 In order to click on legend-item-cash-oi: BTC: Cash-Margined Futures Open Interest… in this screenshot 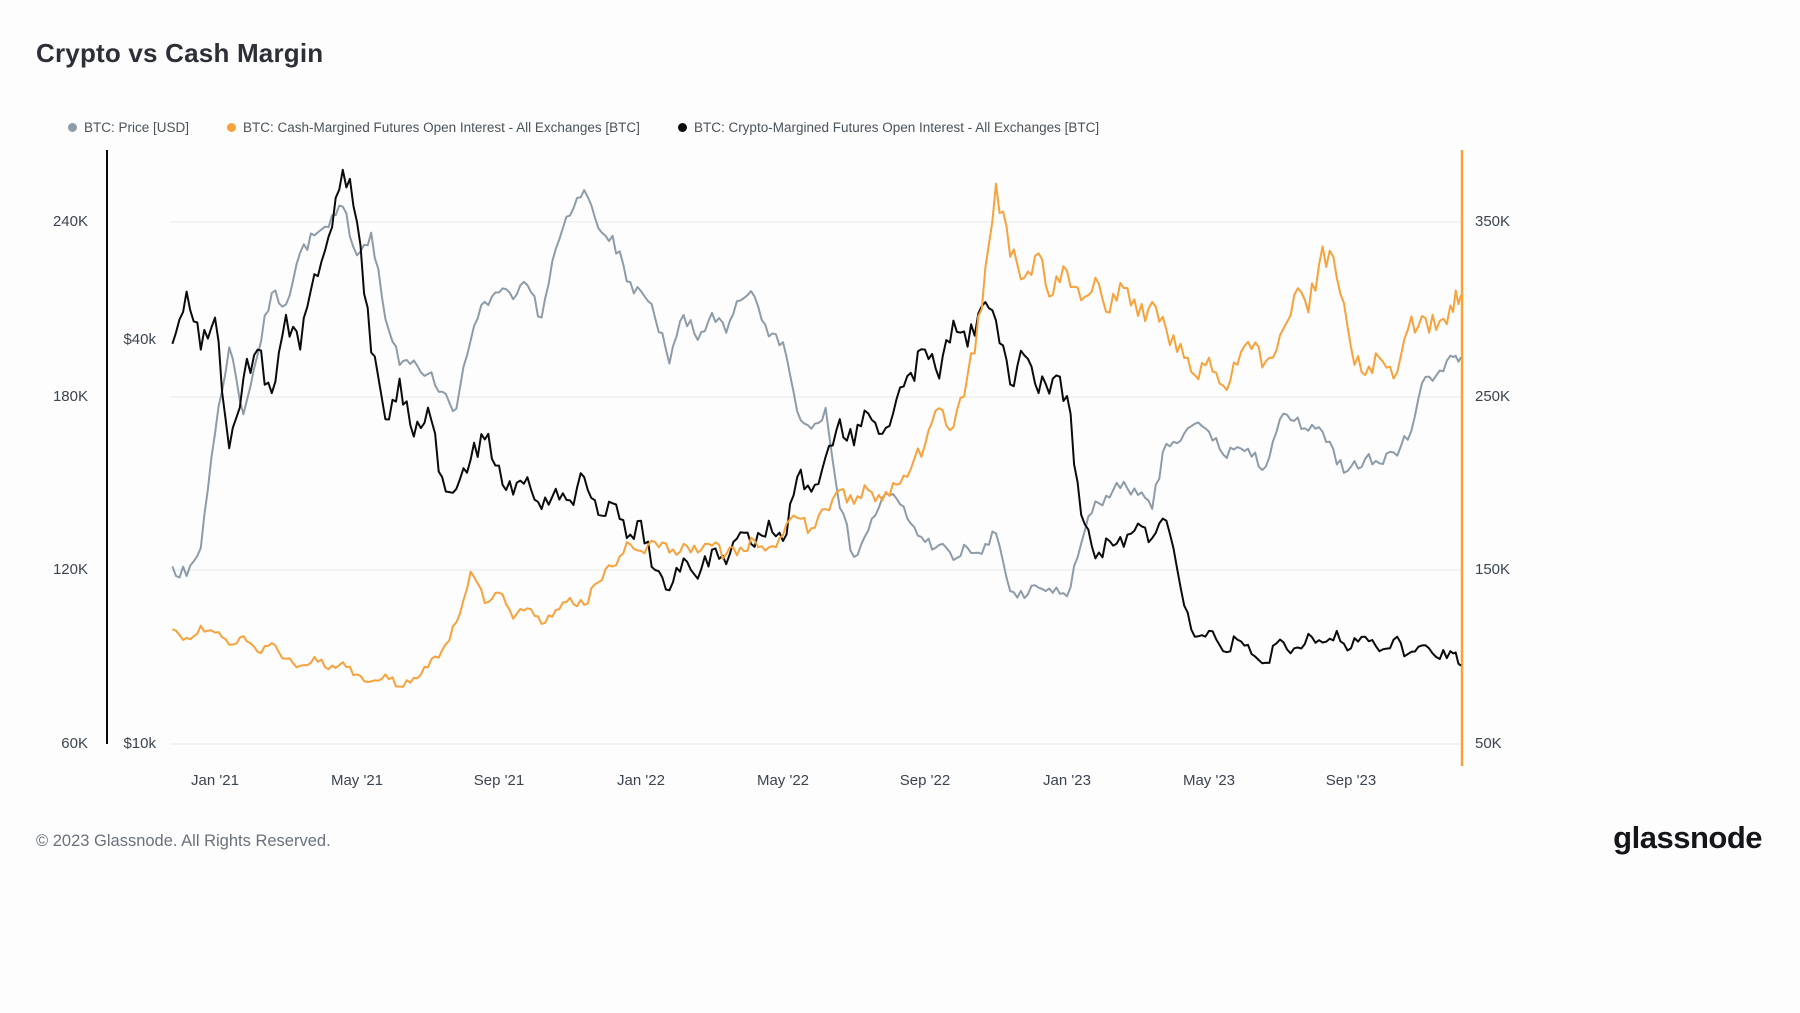, I will do `click(433, 127)`.